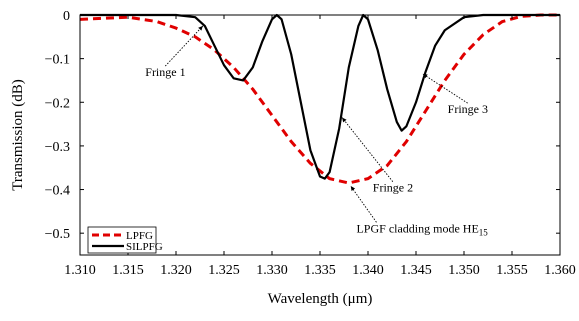  What do you see at coordinates (464, 270) in the screenshot?
I see `x-tick-label: 1.350` at bounding box center [464, 270].